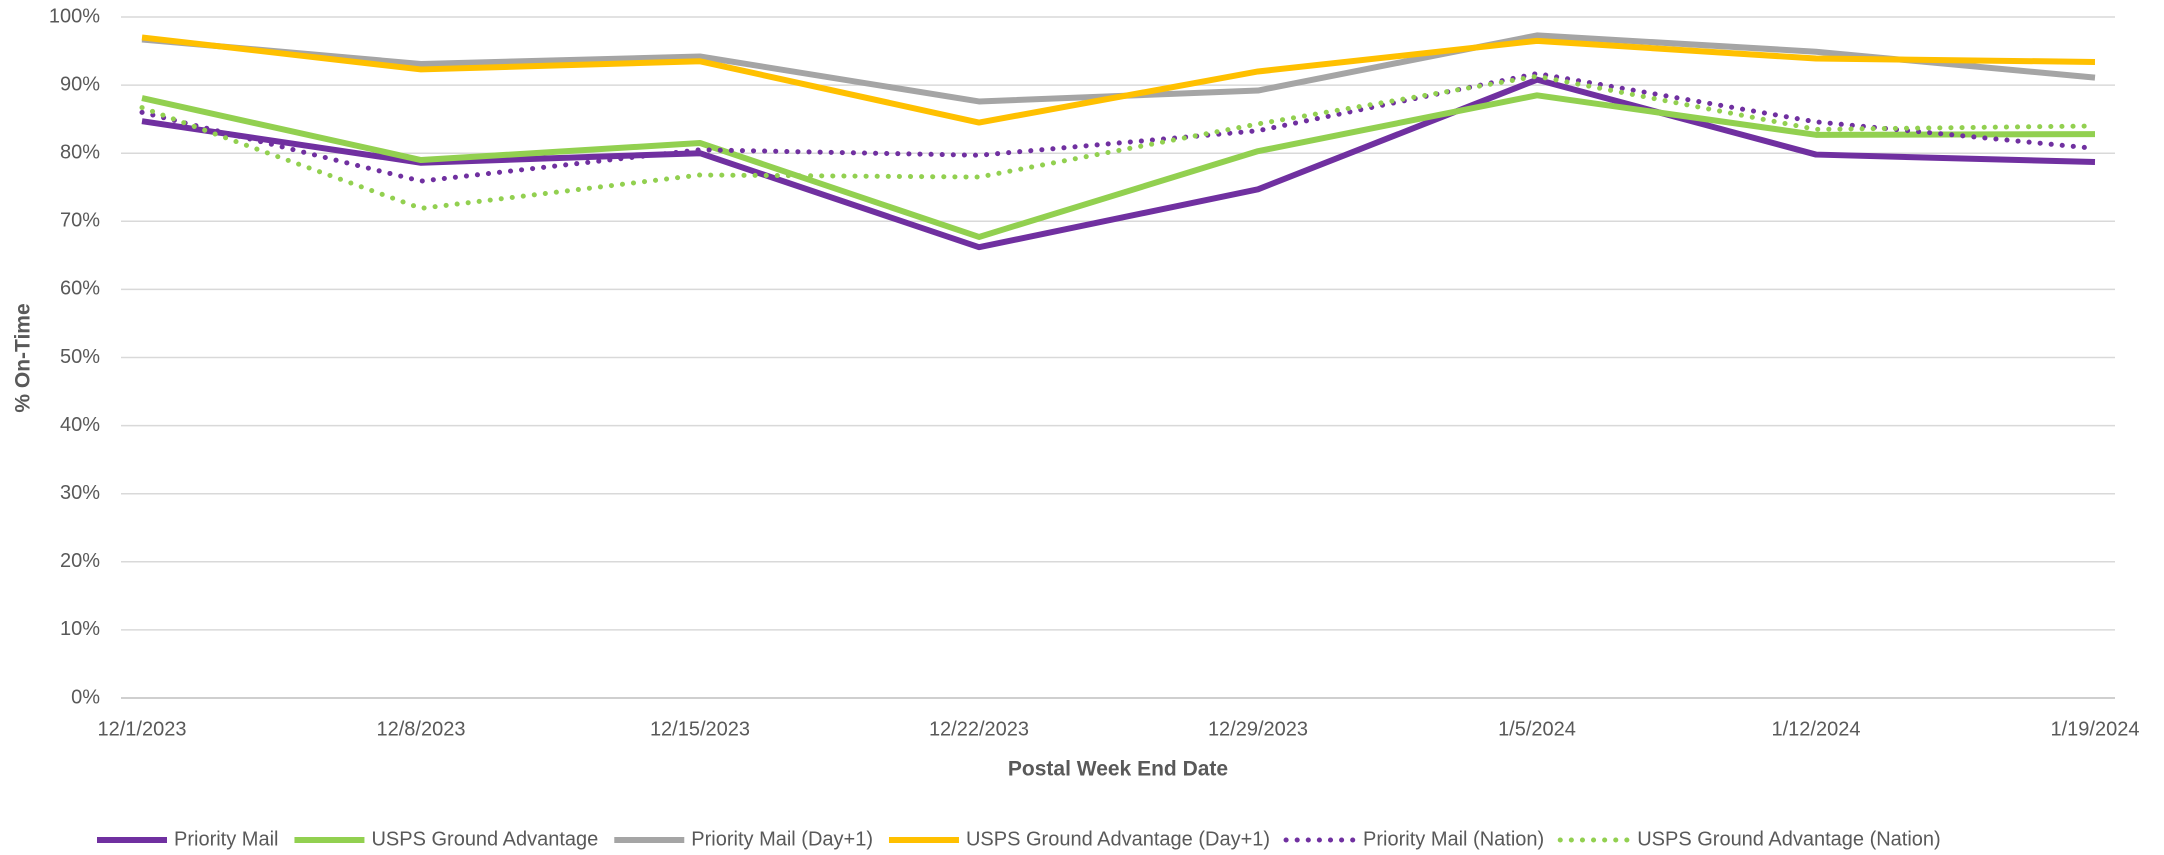  What do you see at coordinates (700, 729) in the screenshot?
I see `x-tick-label: 12/15/2023` at bounding box center [700, 729].